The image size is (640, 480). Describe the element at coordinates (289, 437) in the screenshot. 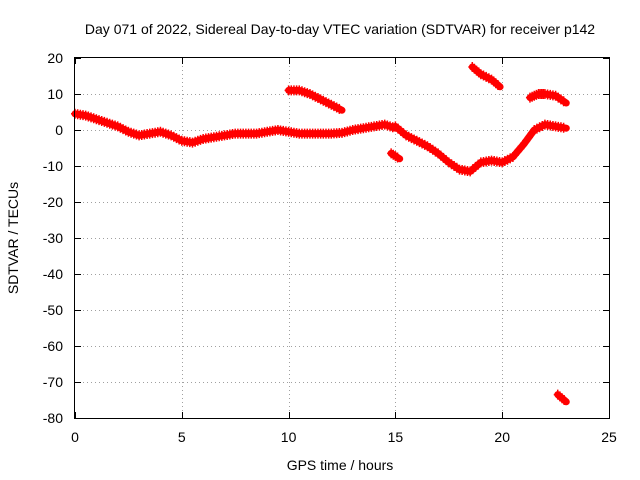

I see `x-tick-label: 10` at that location.